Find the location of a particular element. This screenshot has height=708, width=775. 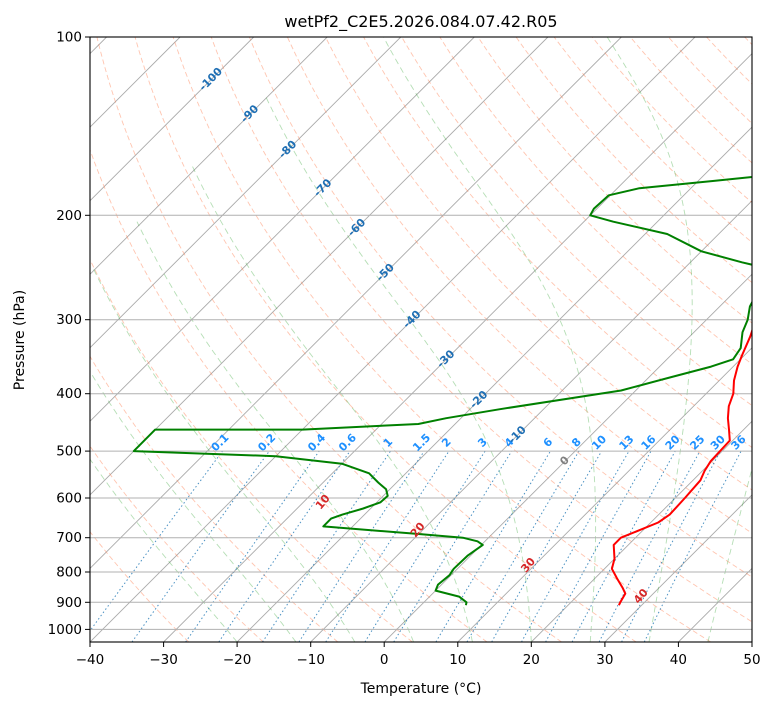

y-tick-label: 400 is located at coordinates (69, 394).